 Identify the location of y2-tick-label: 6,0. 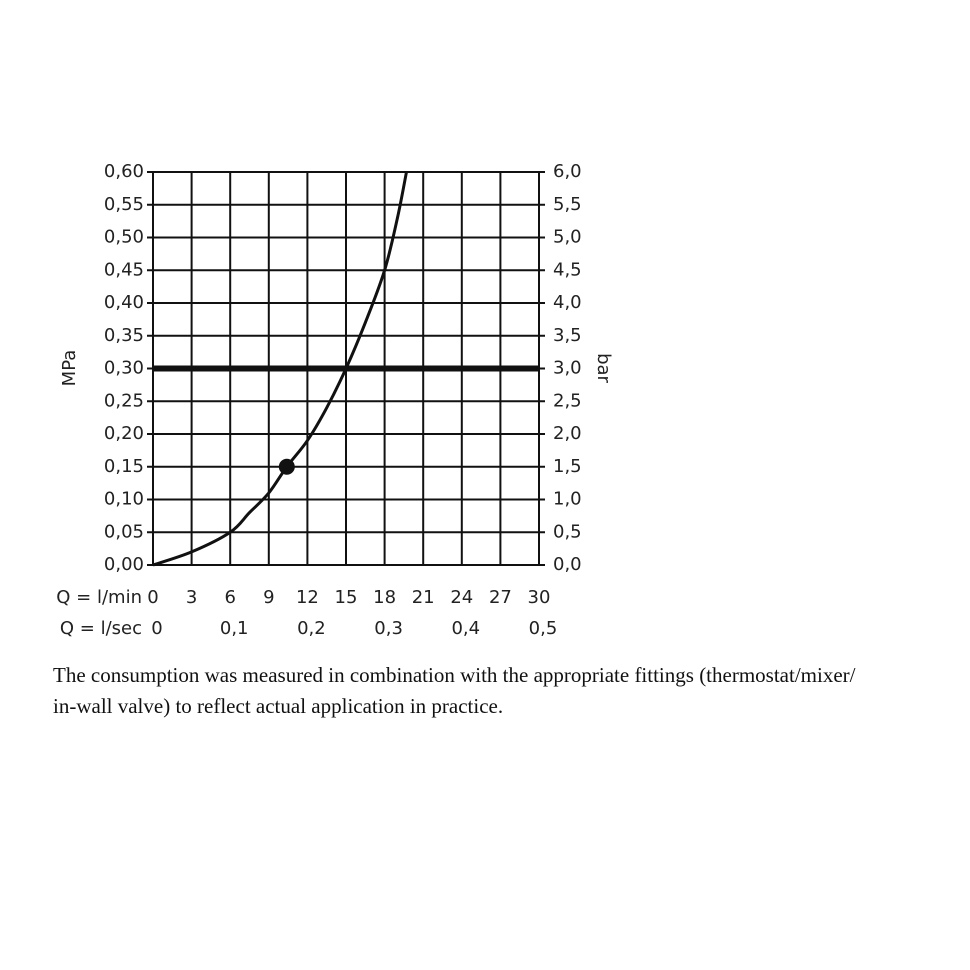
(567, 171).